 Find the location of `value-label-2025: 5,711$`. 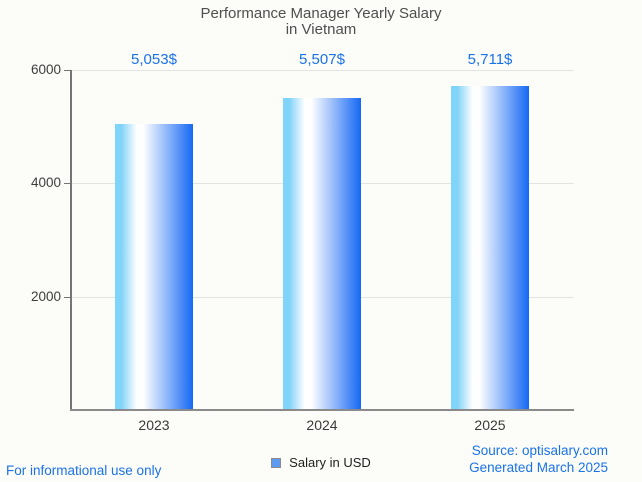

value-label-2025: 5,711$ is located at coordinates (490, 59).